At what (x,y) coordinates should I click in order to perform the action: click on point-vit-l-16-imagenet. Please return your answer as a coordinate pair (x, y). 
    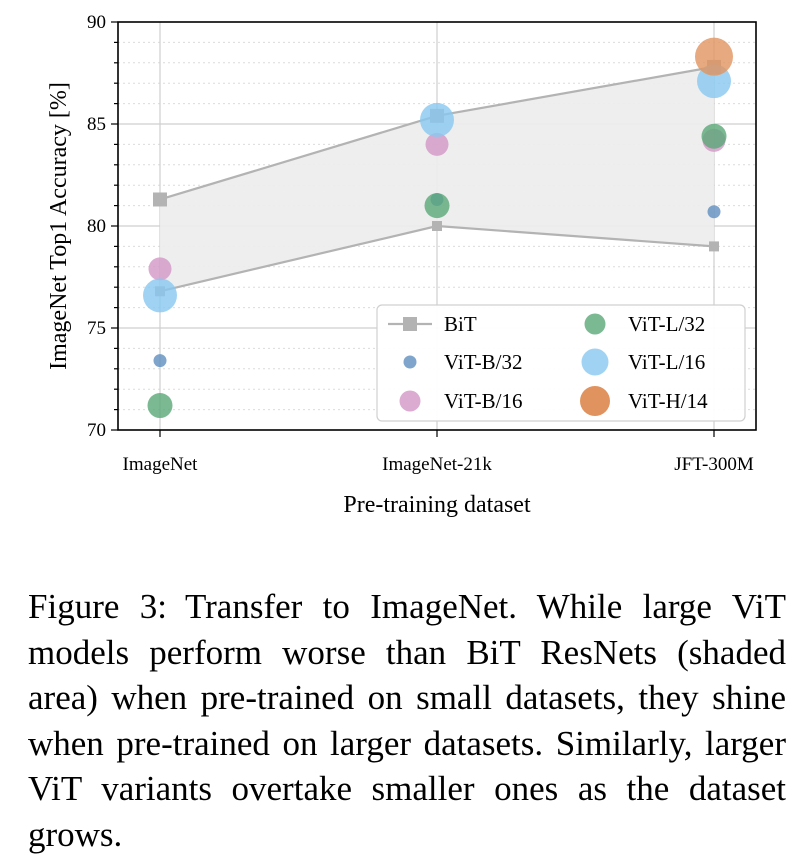
    Looking at the image, I should click on (160, 295).